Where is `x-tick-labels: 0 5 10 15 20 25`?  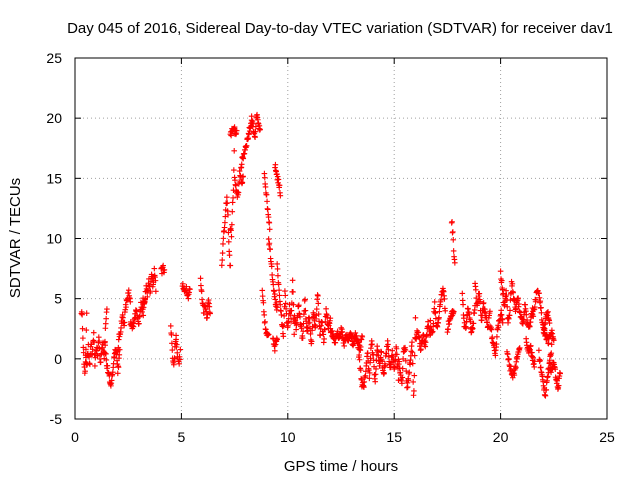
x-tick-labels: 0 5 10 15 20 25 is located at coordinates (343, 437).